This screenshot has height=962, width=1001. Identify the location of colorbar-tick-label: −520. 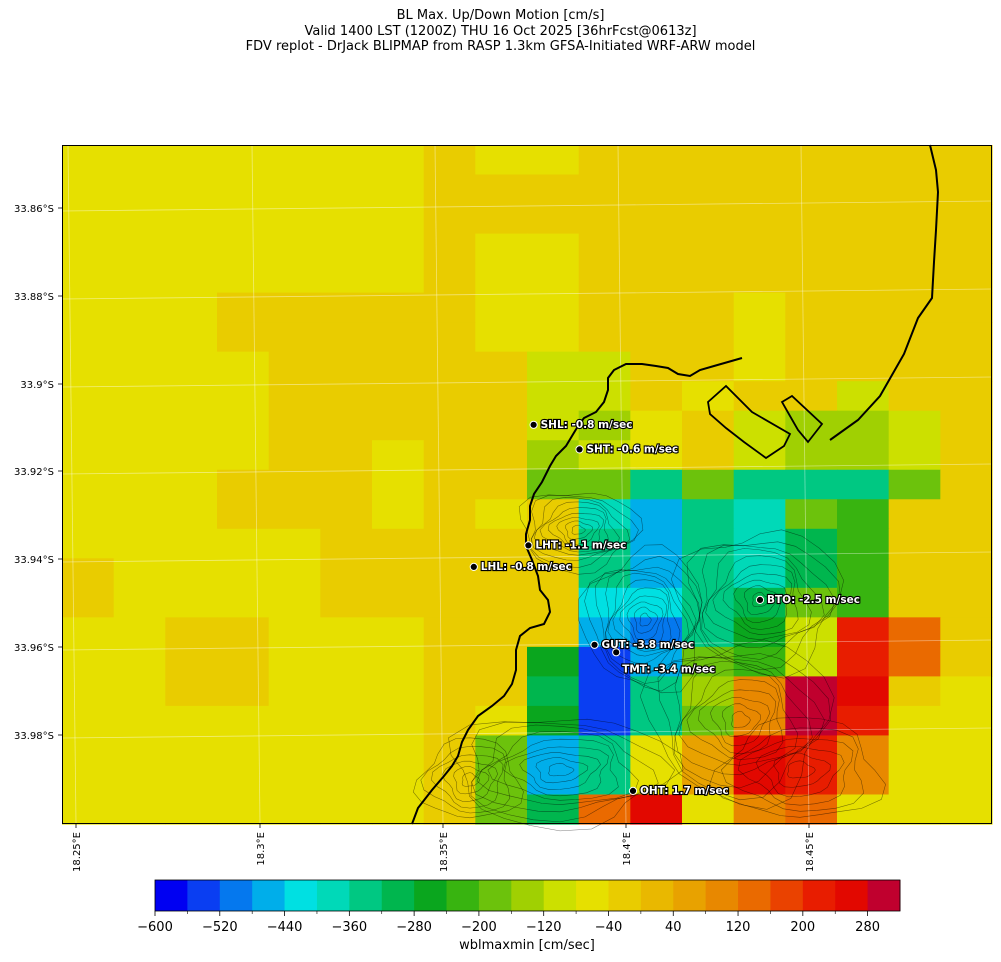
(220, 927).